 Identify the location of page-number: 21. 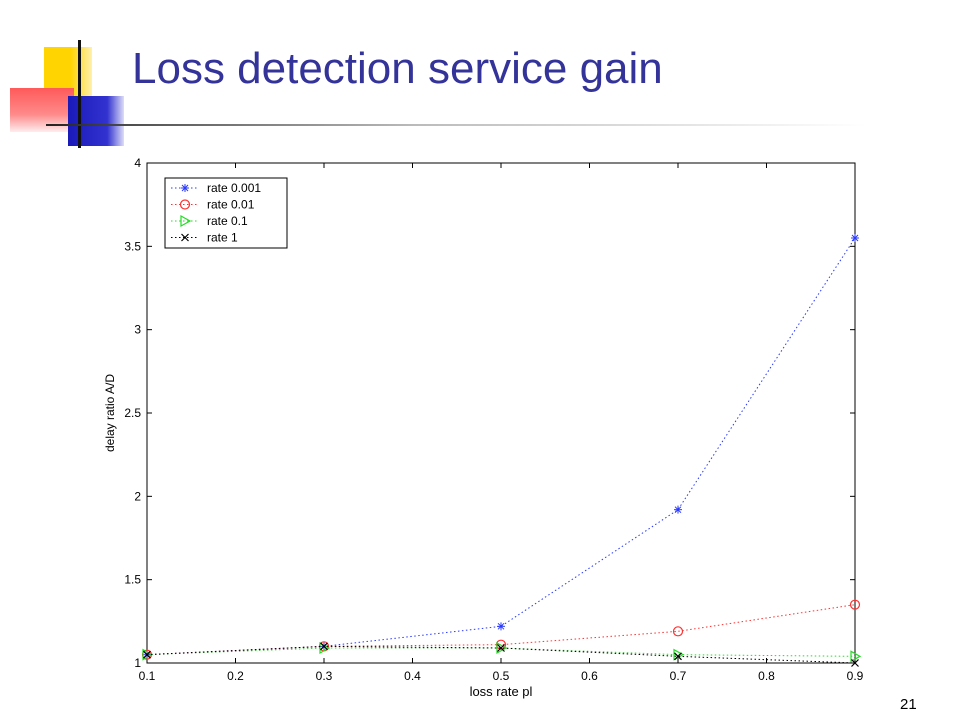
(908, 704).